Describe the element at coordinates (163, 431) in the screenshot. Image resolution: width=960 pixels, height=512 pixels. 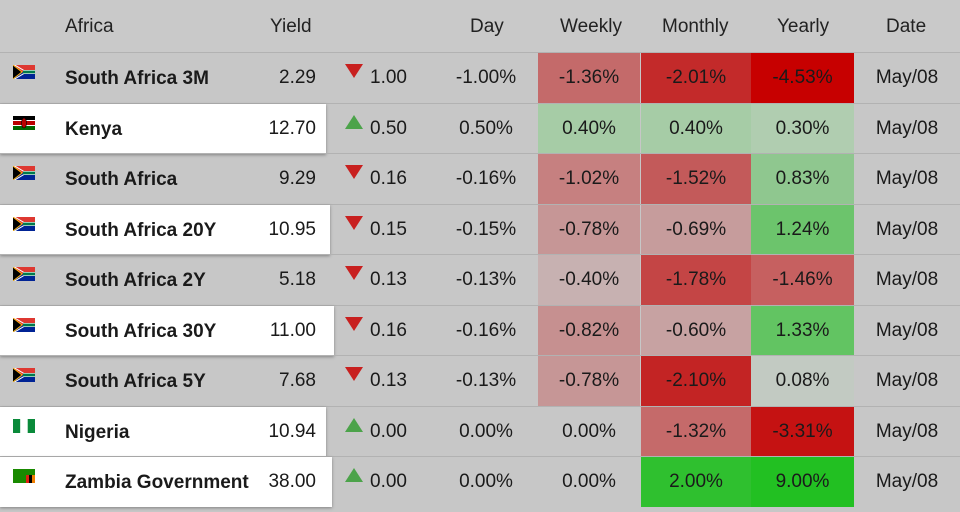
I see `instrument-name-box: Nigeria` at that location.